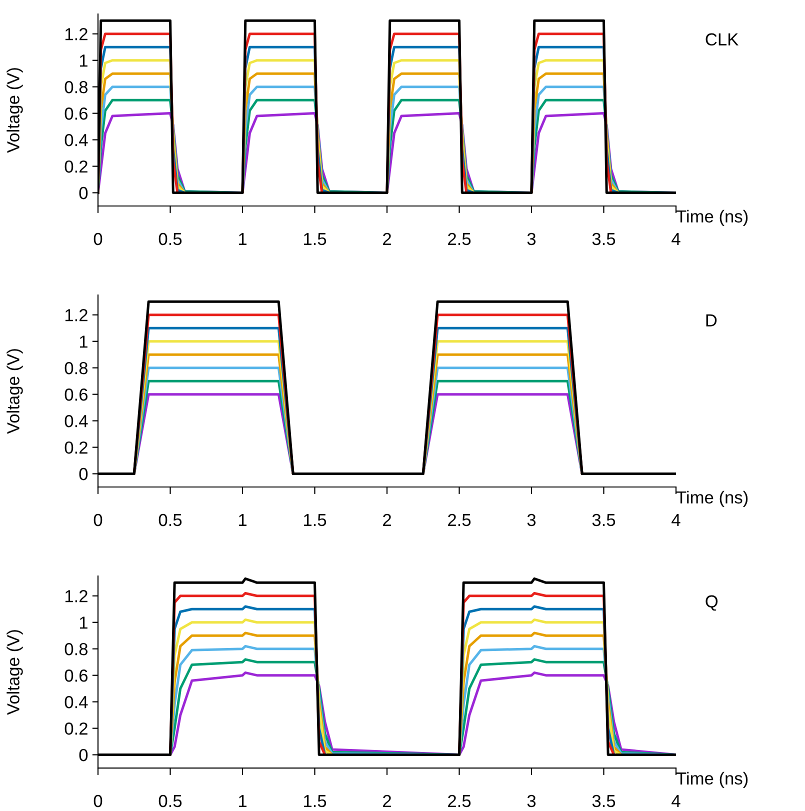  I want to click on text: Q, so click(712, 603).